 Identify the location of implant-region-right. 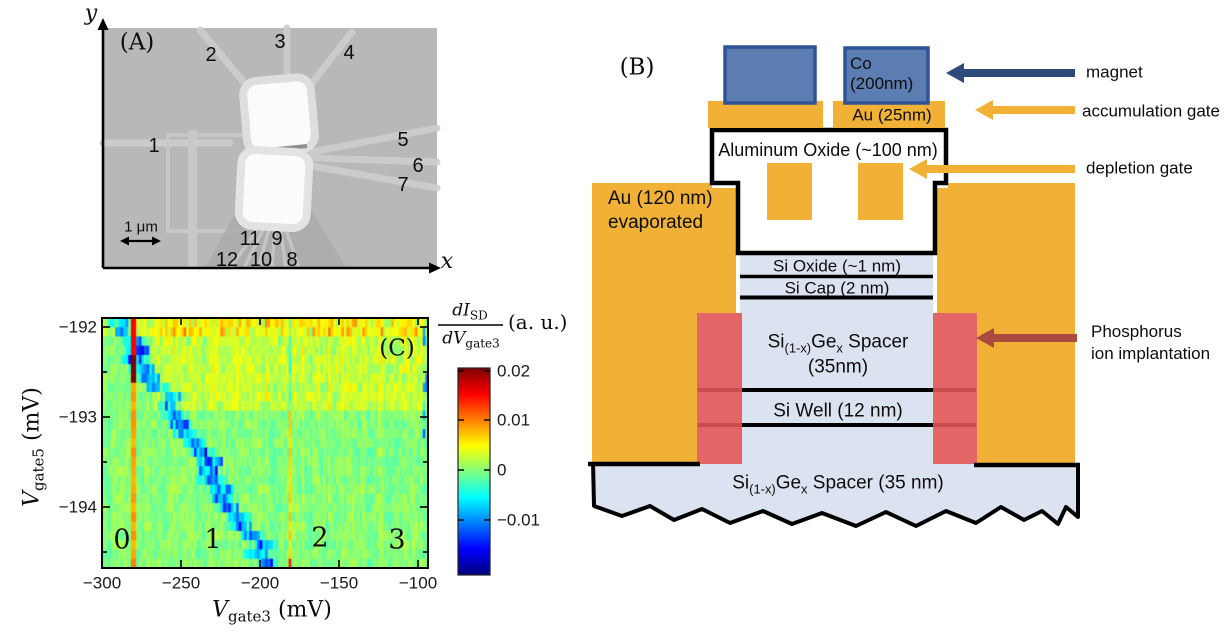
(955, 388).